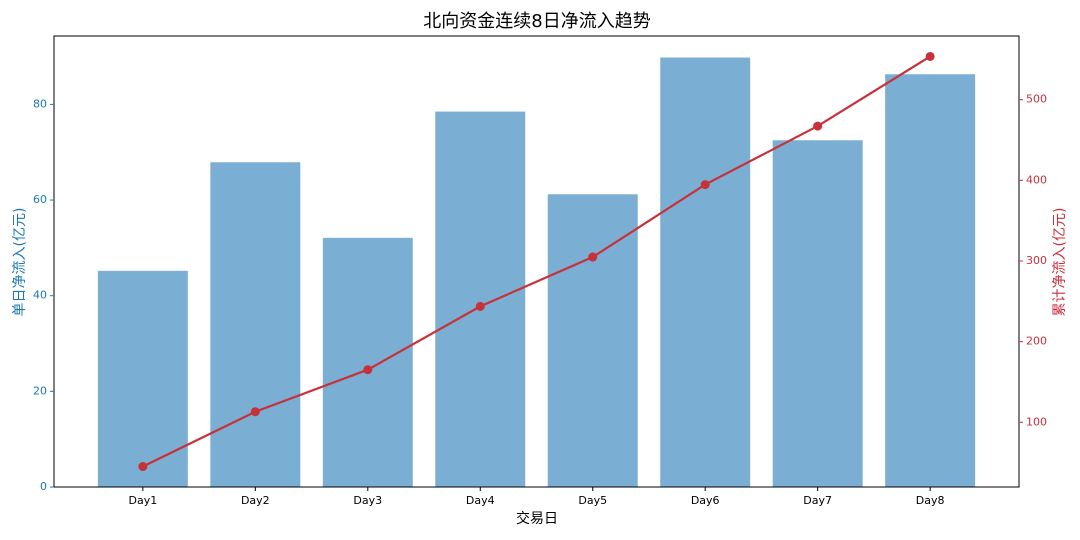 The height and width of the screenshot is (540, 1080). I want to click on x-tick-label: Day8, so click(930, 500).